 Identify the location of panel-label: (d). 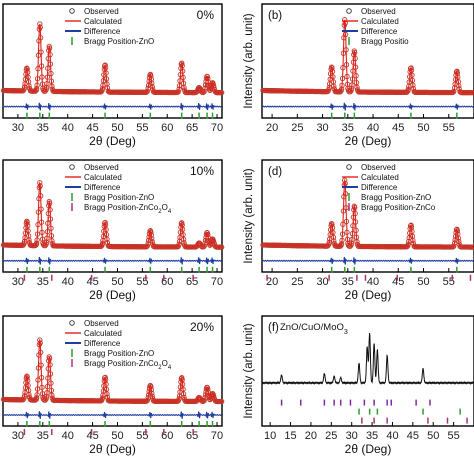
(275, 172).